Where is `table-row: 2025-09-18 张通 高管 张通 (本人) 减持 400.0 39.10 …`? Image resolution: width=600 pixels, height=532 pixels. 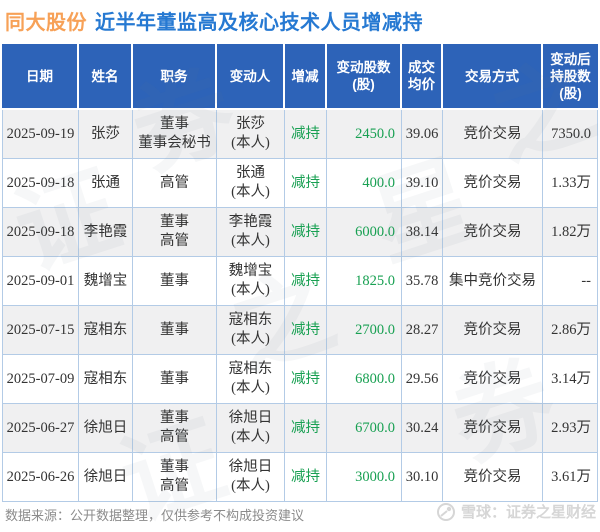
table-row: 2025-09-18 张通 高管 张通 (本人) 减持 400.0 39.10 … is located at coordinates (300, 183).